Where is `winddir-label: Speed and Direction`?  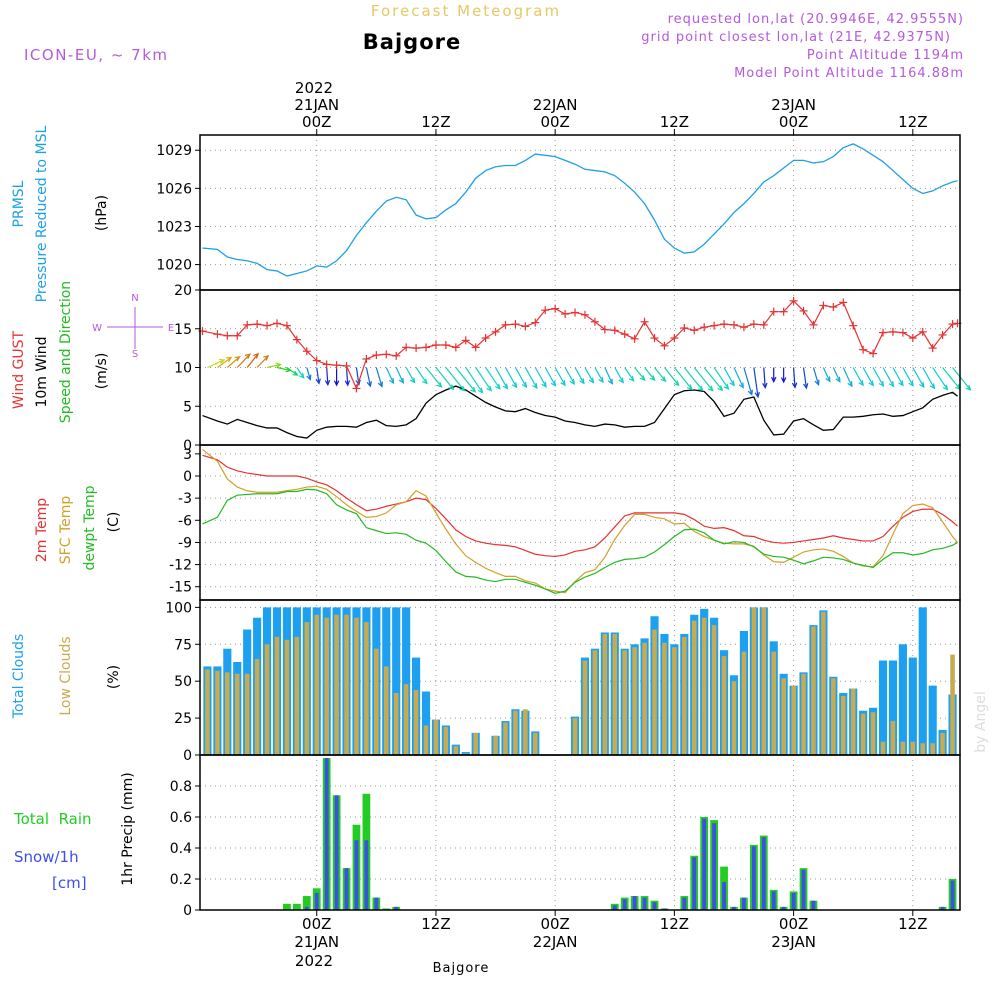 winddir-label: Speed and Direction is located at coordinates (66, 352).